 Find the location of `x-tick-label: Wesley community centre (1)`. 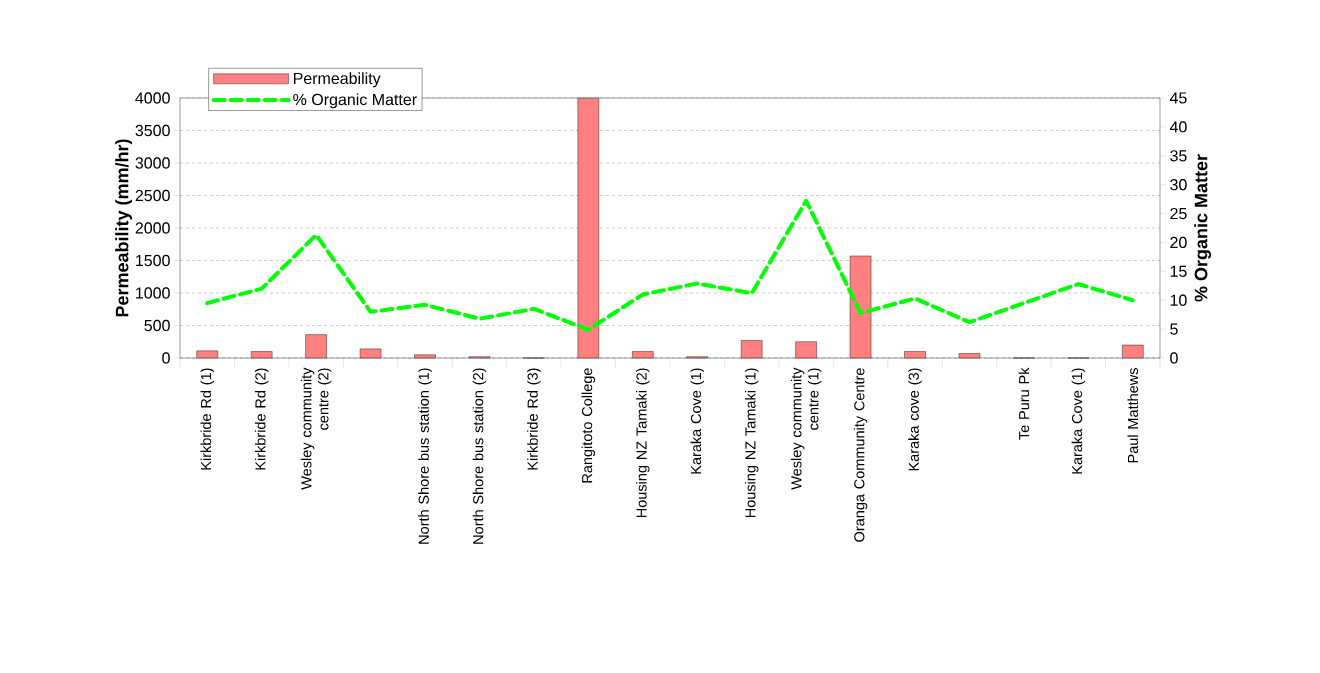

x-tick-label: Wesley community centre (1) is located at coordinates (806, 428).